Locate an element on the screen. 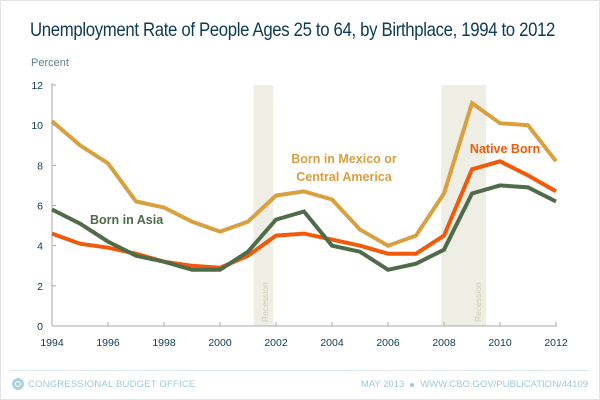 This screenshot has height=400, width=600. y-tick-label: 6 is located at coordinates (40, 207).